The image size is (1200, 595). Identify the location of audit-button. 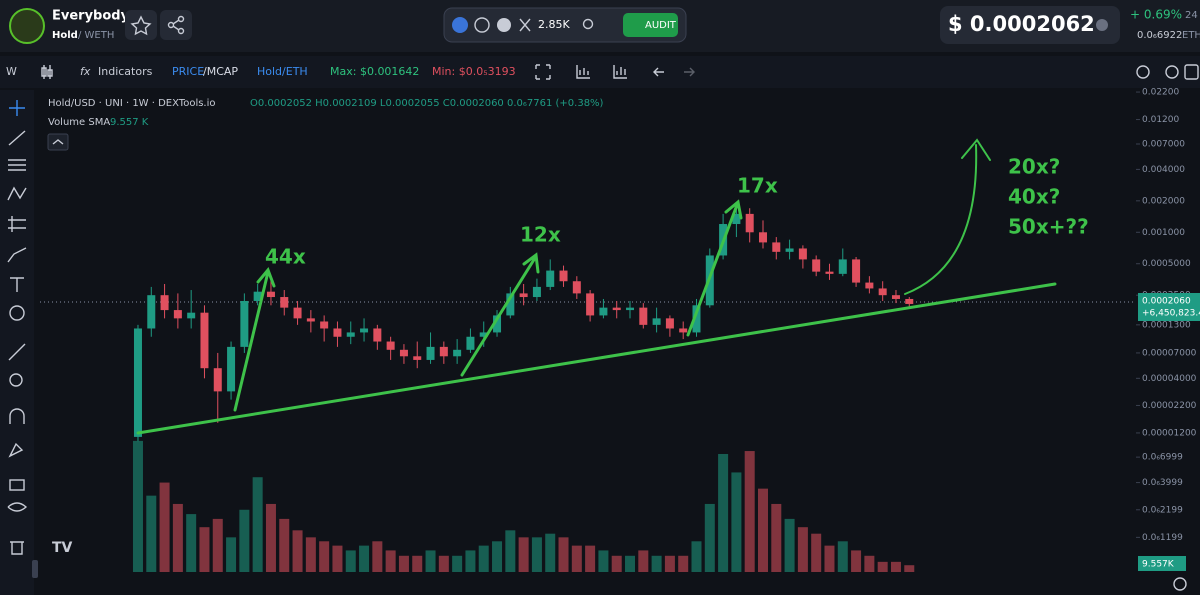
(650, 25).